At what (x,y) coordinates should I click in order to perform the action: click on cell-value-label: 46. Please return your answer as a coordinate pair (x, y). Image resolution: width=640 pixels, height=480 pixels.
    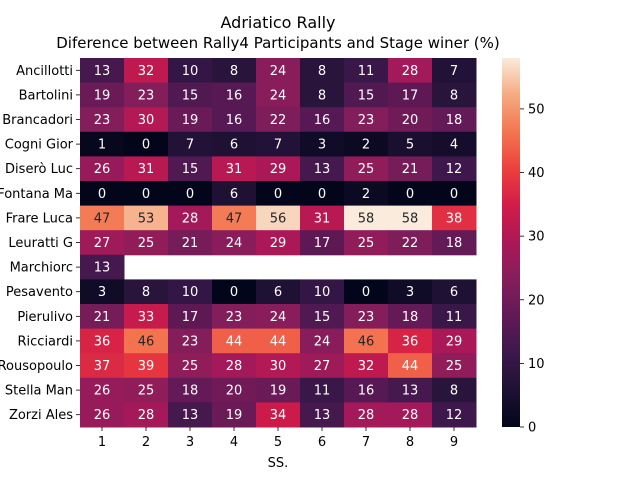
    Looking at the image, I should click on (146, 341).